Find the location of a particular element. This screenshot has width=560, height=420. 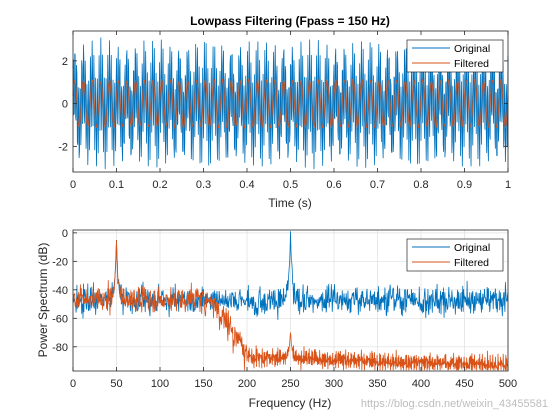

bottom-y-tick-label: -80 is located at coordinates (60, 348).